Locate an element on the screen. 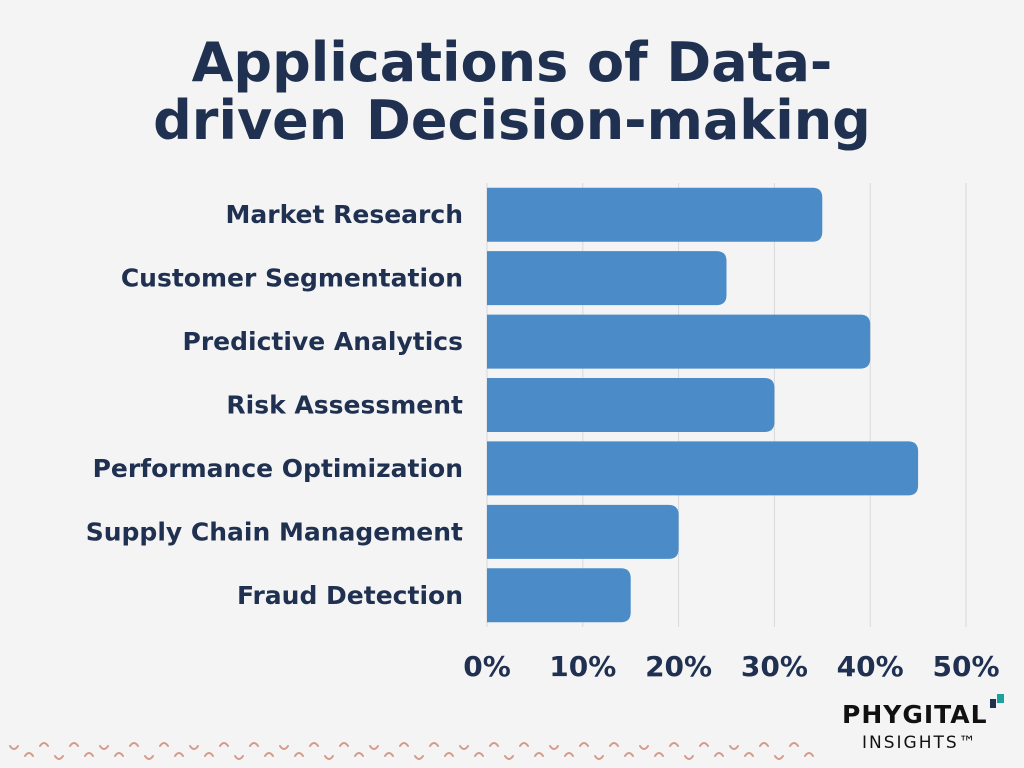  bar-fraud-detection is located at coordinates (559, 595).